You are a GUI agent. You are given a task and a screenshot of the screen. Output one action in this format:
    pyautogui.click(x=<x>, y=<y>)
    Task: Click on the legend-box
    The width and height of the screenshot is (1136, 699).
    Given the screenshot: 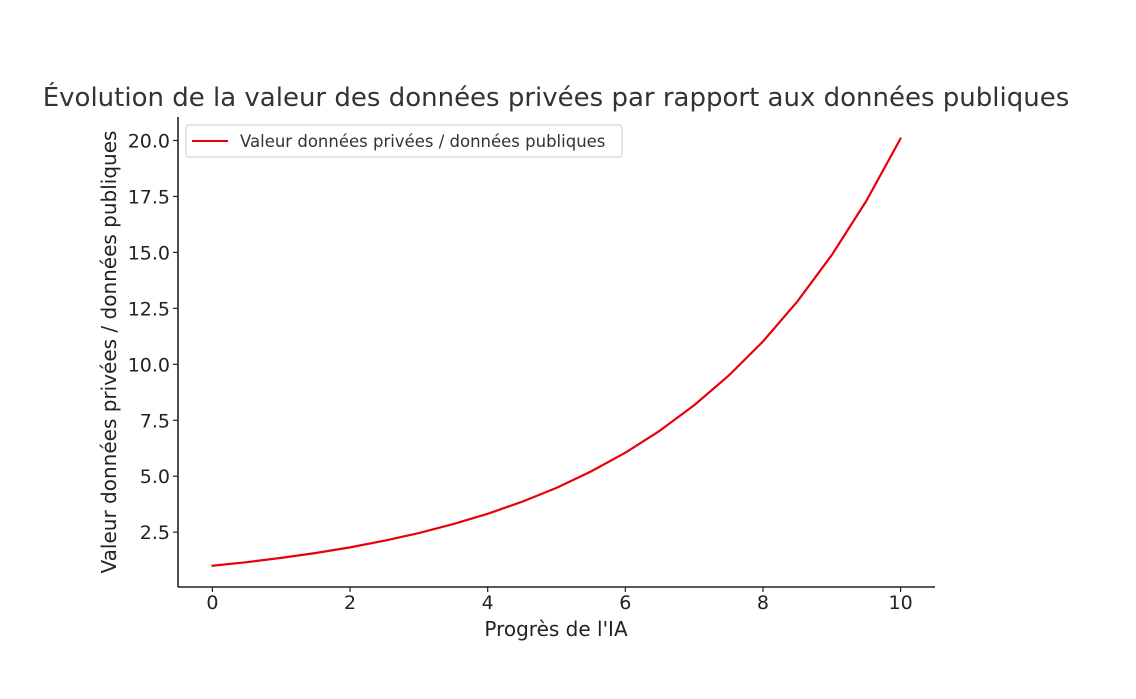 What is the action you would take?
    pyautogui.click(x=404, y=141)
    